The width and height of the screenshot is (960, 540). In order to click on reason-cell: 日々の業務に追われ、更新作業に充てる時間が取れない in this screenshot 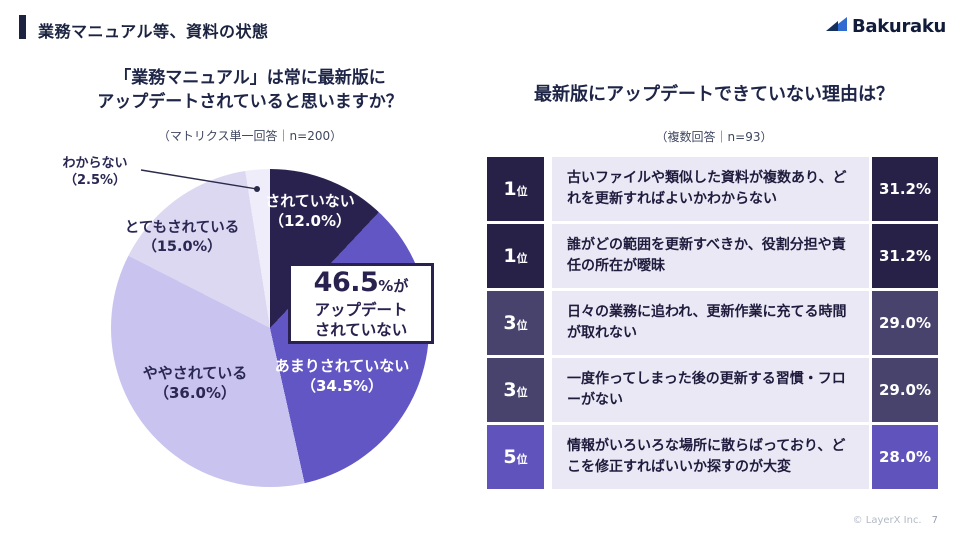, I will do `click(710, 323)`.